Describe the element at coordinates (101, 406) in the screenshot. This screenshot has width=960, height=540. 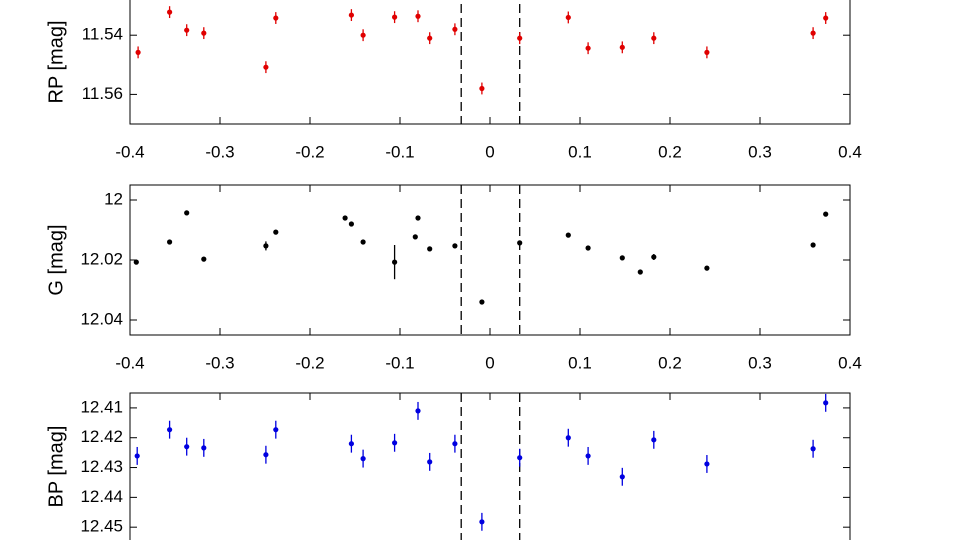
I see `y-tick-label: 12.41` at that location.